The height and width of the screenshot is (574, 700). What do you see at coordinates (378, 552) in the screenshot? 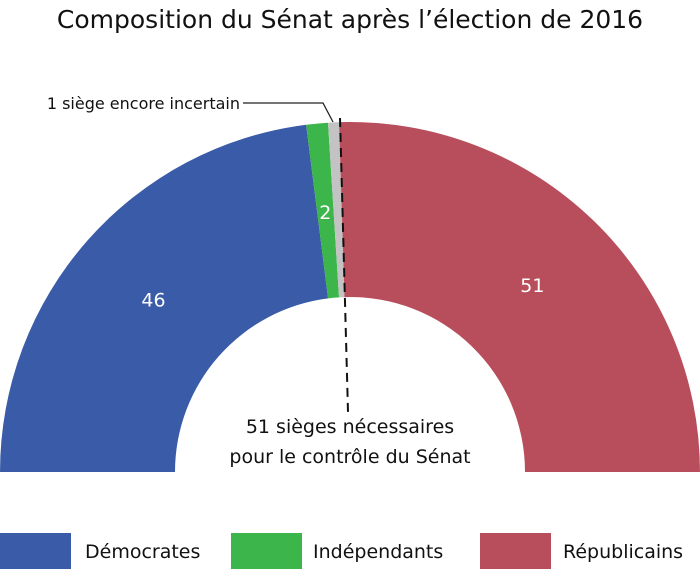
I see `legend-label: Indépendants` at bounding box center [378, 552].